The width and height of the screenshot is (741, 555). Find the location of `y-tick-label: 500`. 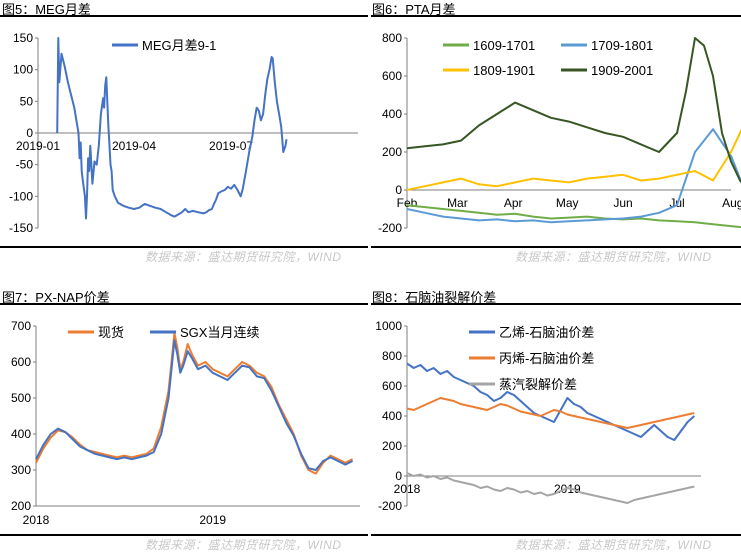

y-tick-label: 500 is located at coordinates (21, 398).